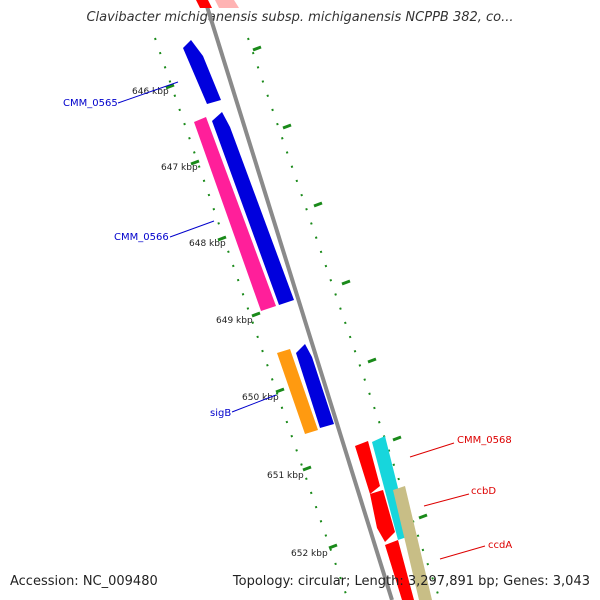 The width and height of the screenshot is (600, 600). Describe the element at coordinates (309, 554) in the screenshot. I see `kbp-label: 652 kbp` at that location.